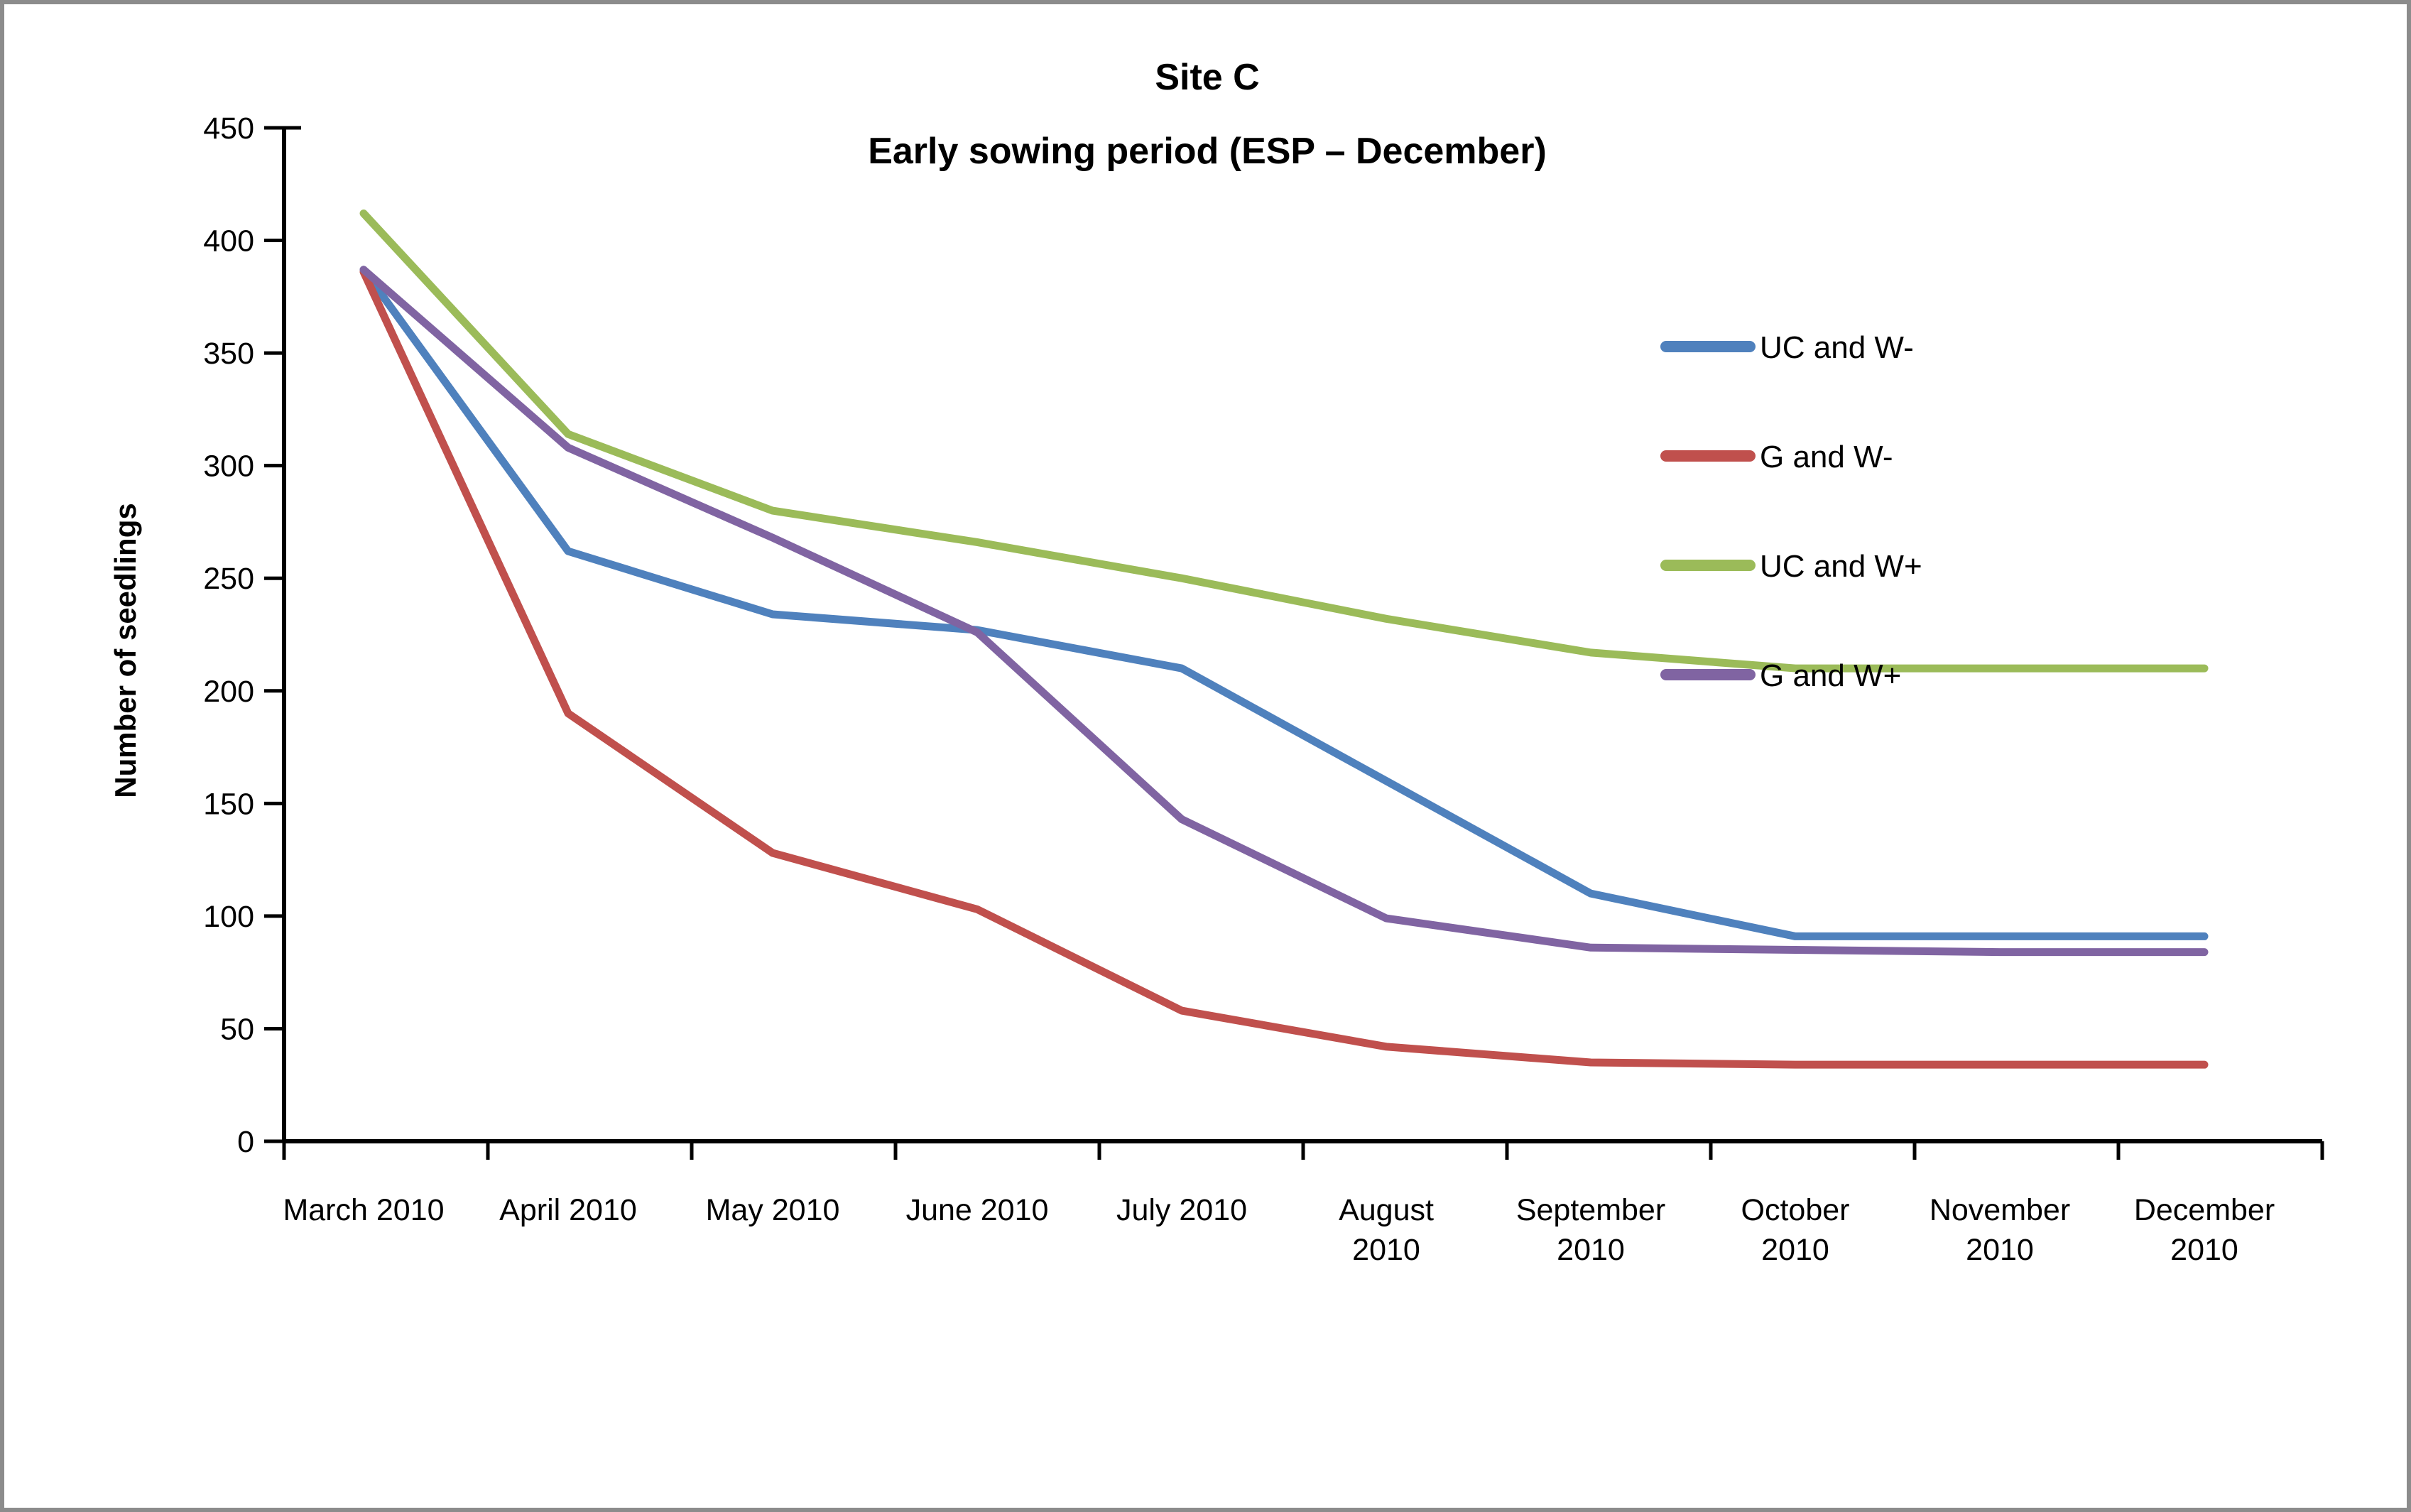 The image size is (2411, 1512). I want to click on x-axis-label: May 2010, so click(773, 1210).